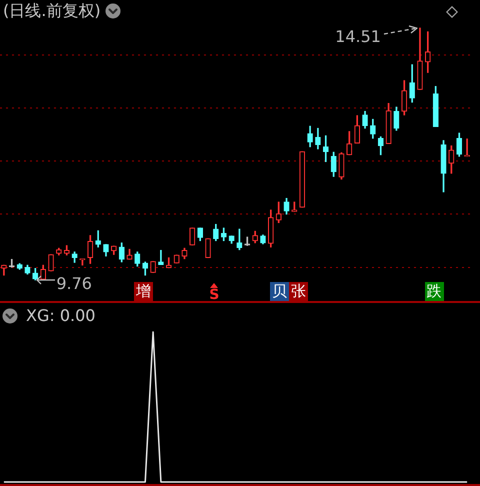 Image resolution: width=480 pixels, height=486 pixels. I want to click on annotation: 9.76, so click(74, 283).